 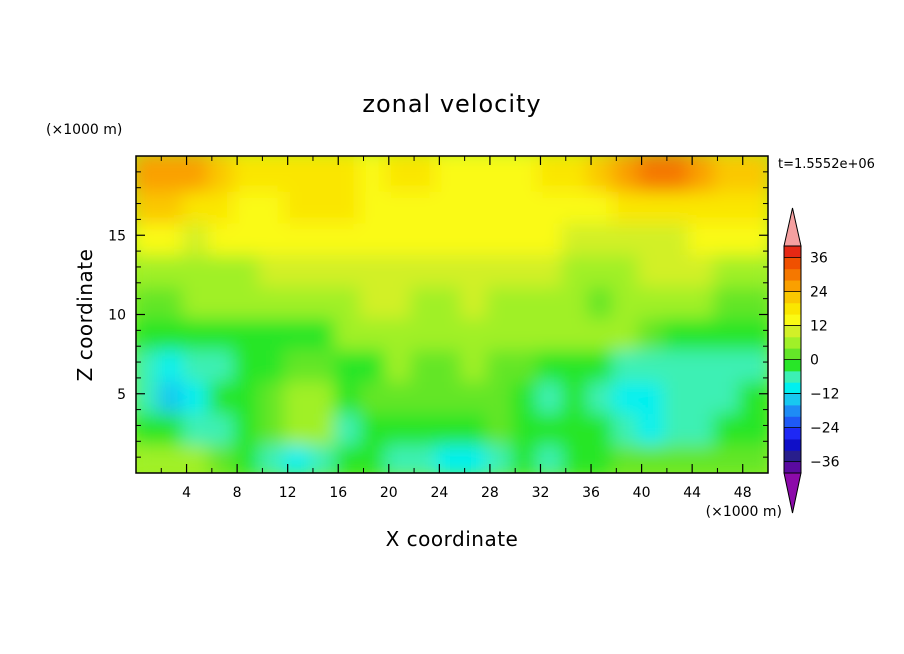 I want to click on colorbar-under-arrow, so click(x=792, y=493).